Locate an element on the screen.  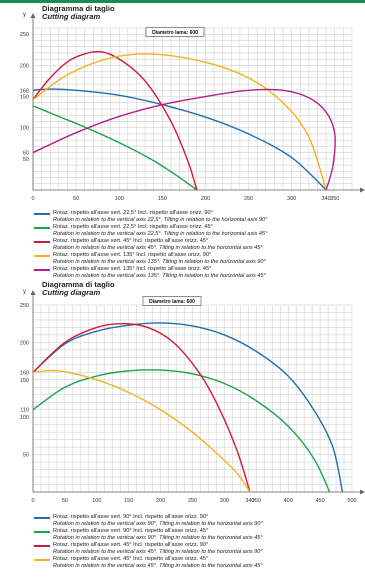
series-line-green is located at coordinates (115, 148).